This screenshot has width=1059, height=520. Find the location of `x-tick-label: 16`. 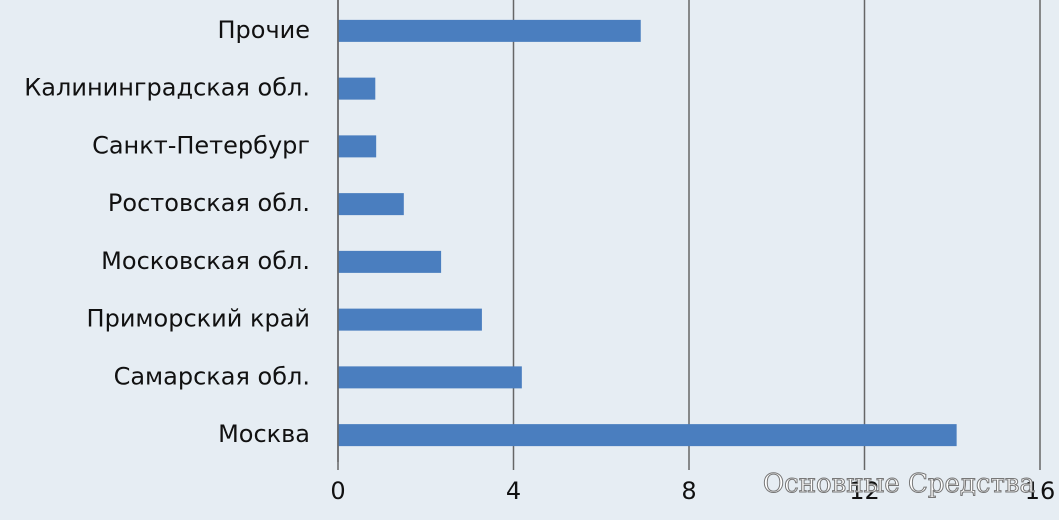

x-tick-label: 16 is located at coordinates (1040, 491).